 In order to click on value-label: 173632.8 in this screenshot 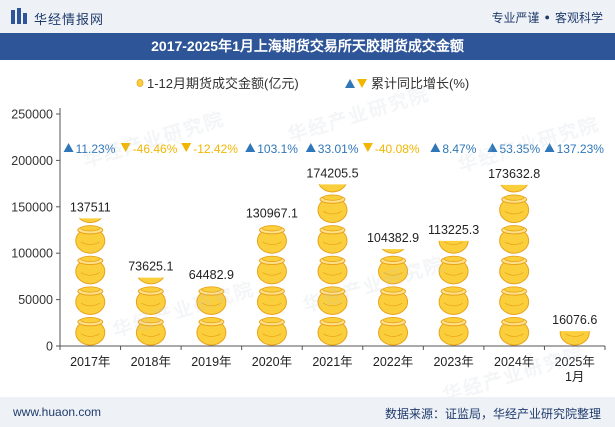, I will do `click(514, 174)`.